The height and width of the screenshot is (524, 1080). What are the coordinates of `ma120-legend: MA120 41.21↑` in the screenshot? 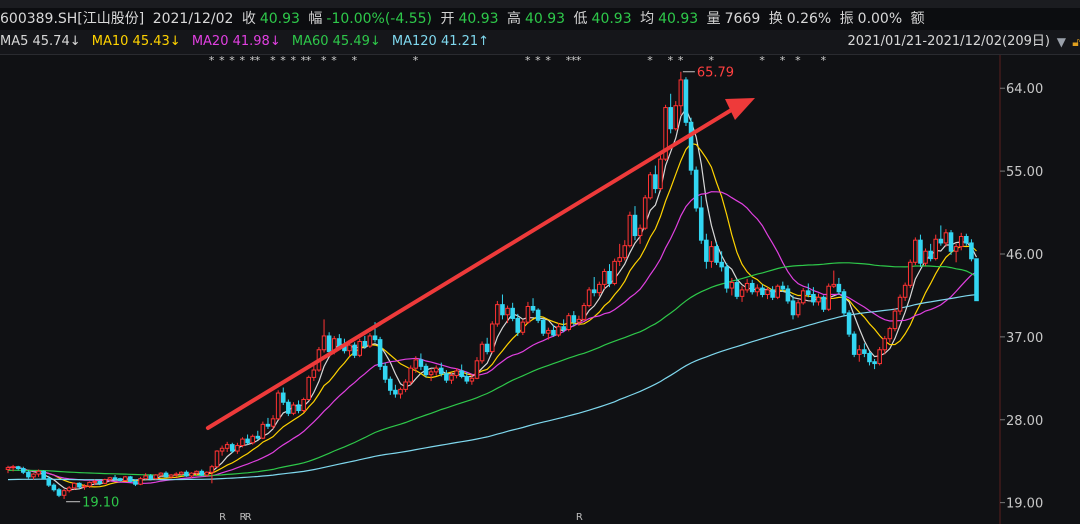 It's located at (440, 41).